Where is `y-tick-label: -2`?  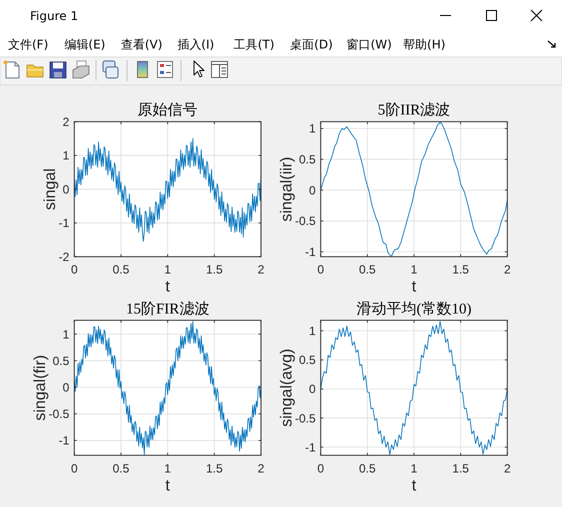 y-tick-label: -2 is located at coordinates (64, 257).